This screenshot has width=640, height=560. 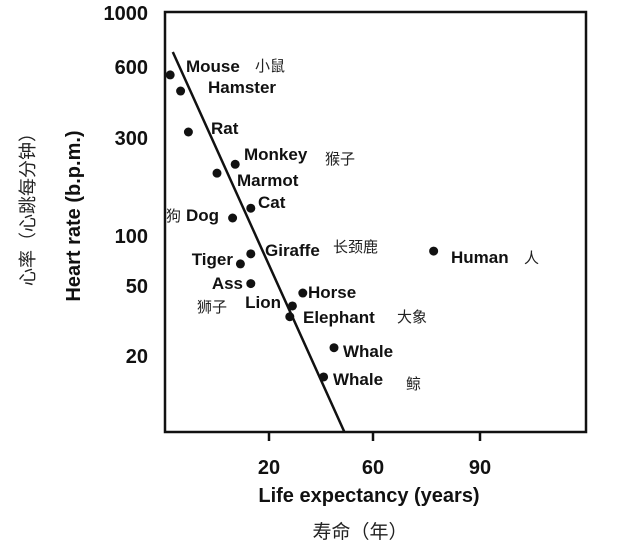 I want to click on x-tick-label: 90, so click(x=480, y=468).